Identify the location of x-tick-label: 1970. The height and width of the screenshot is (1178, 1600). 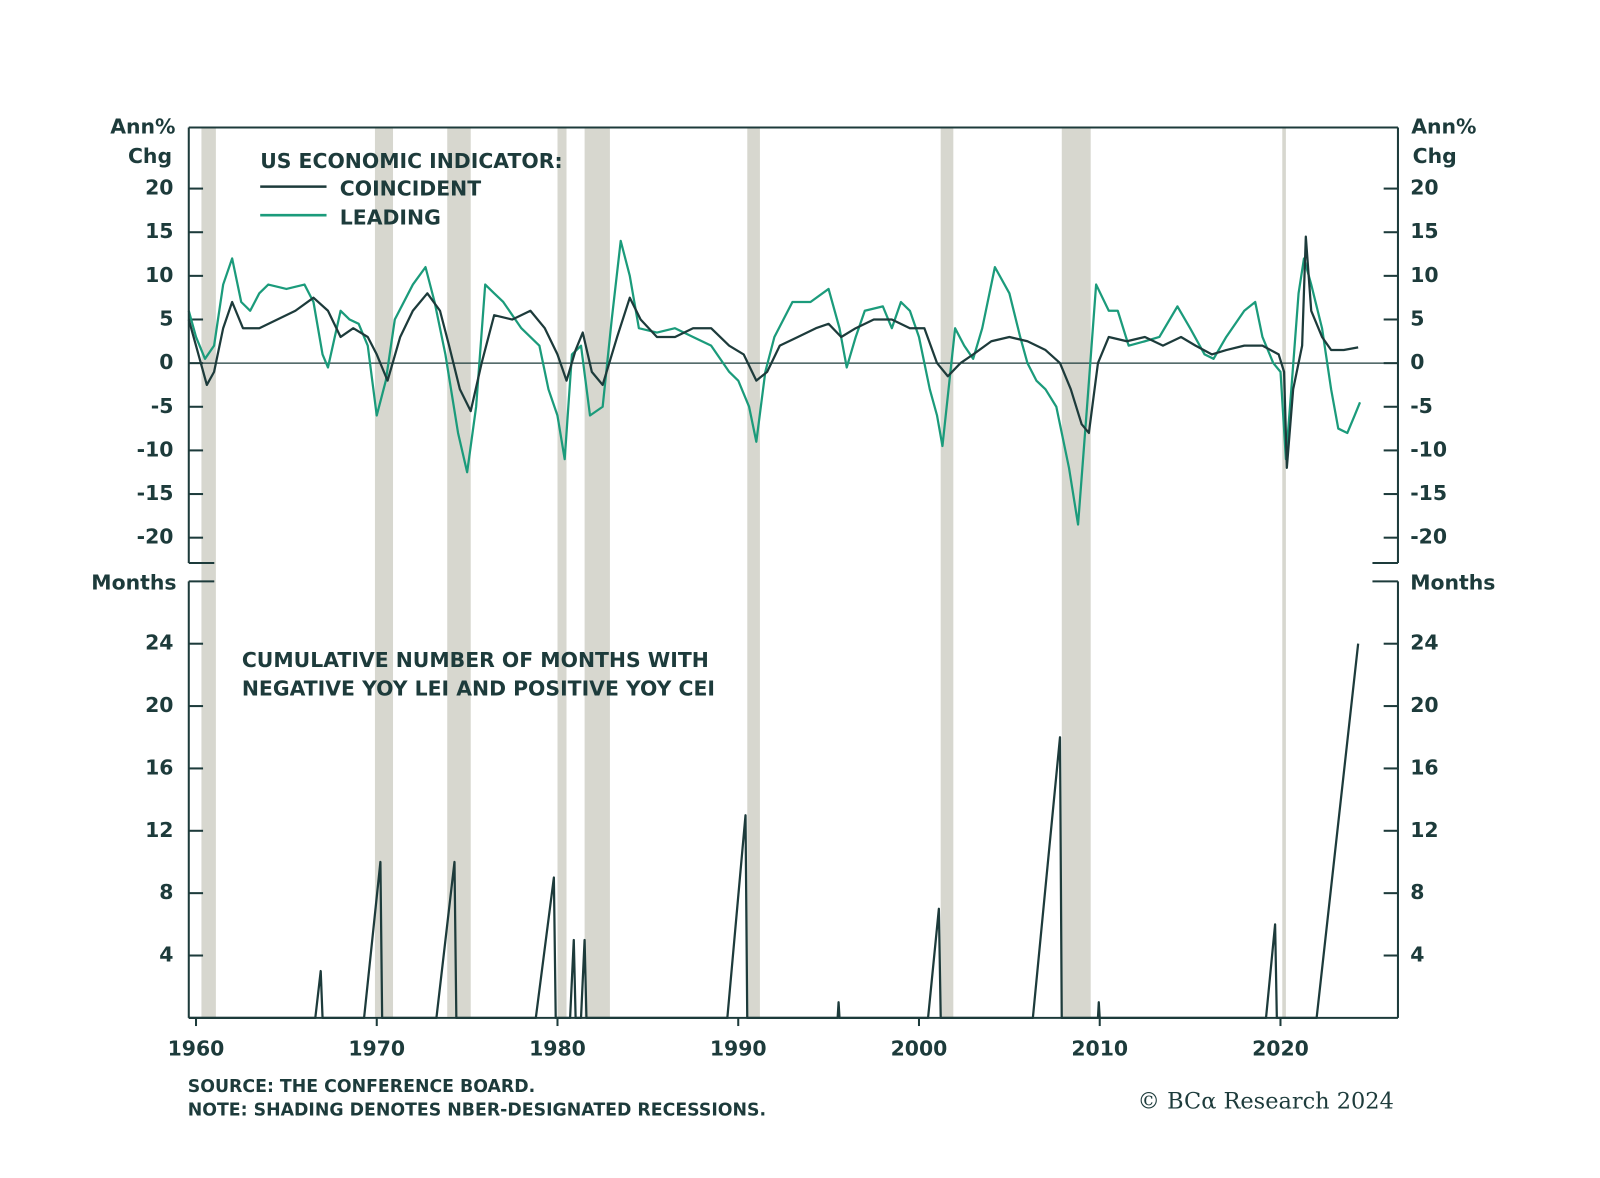
(376, 1048).